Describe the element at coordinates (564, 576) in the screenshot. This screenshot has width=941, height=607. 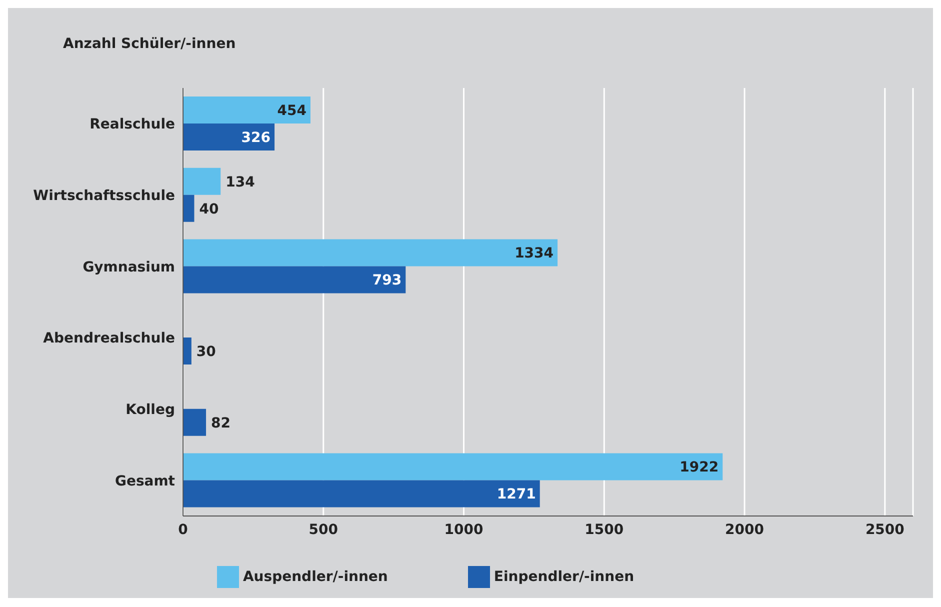
I see `legend-label: Einpendler/-innen` at that location.